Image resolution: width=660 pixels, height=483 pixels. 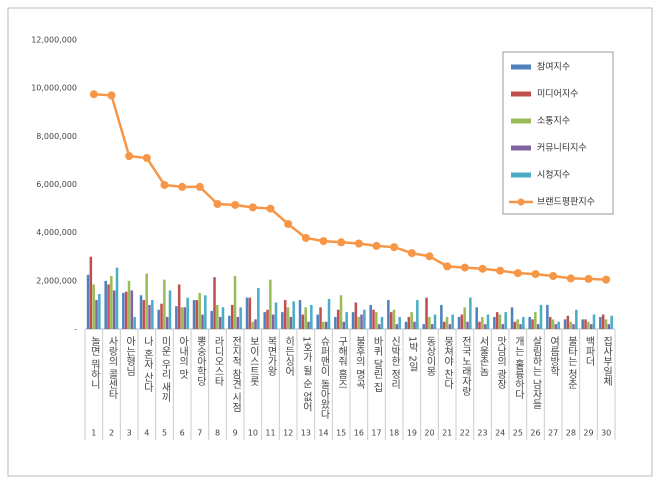 What do you see at coordinates (56, 280) in the screenshot?
I see `y-tick-label: 2,000,000` at bounding box center [56, 280].